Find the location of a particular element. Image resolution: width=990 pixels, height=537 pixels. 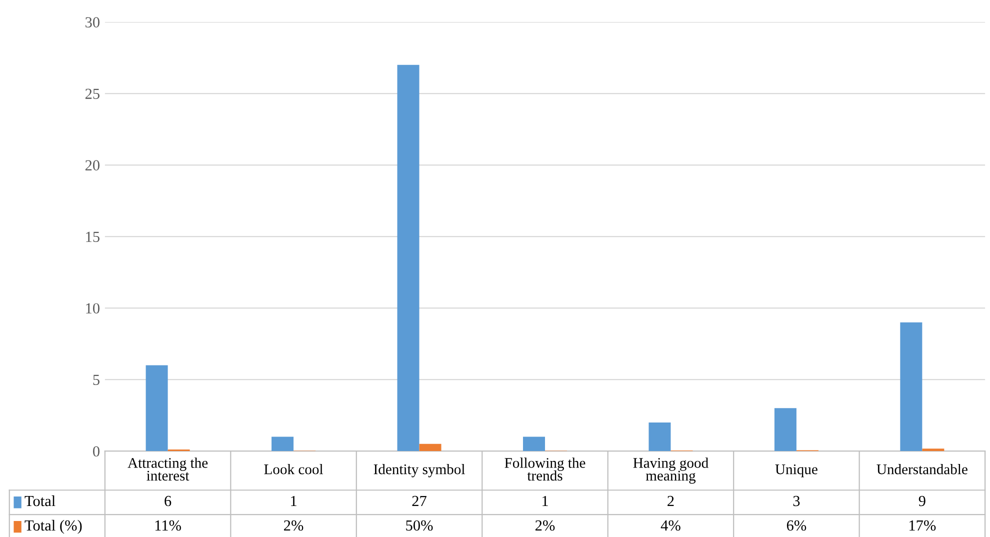

data-label: 17% is located at coordinates (923, 525).